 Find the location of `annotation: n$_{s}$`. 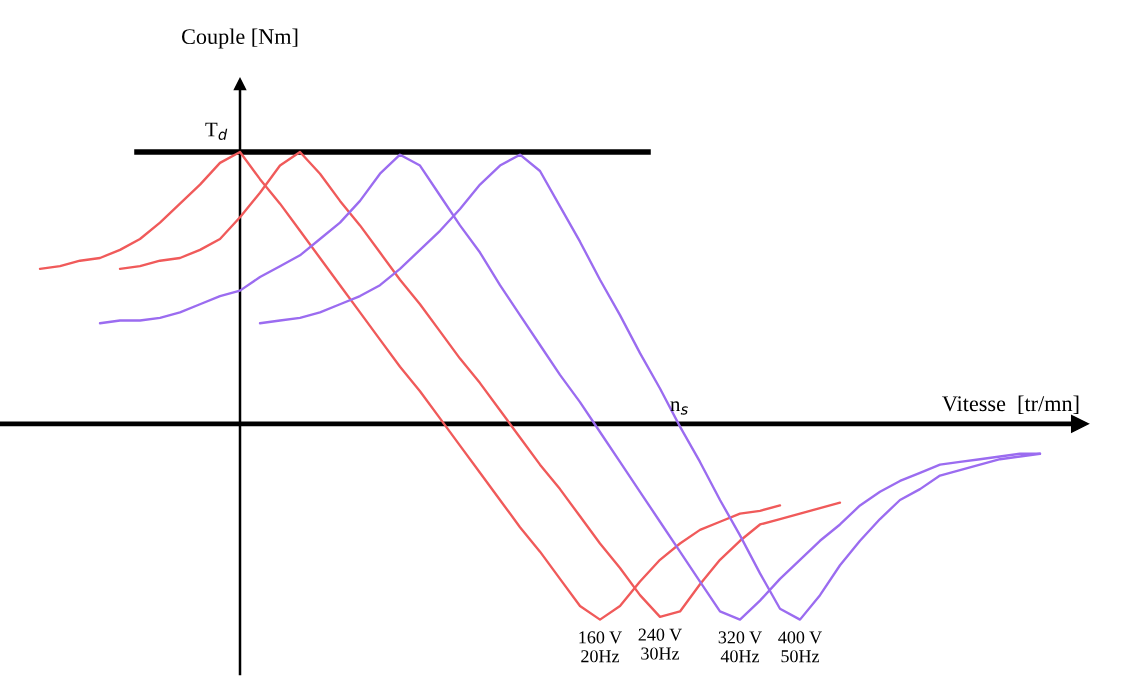

annotation: n$_{s}$ is located at coordinates (679, 408).